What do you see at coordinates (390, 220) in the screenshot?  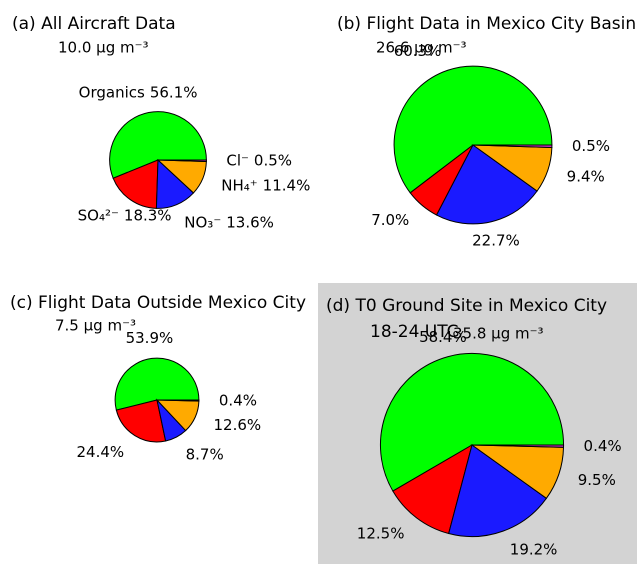 I see `value-label: 7.0%` at bounding box center [390, 220].